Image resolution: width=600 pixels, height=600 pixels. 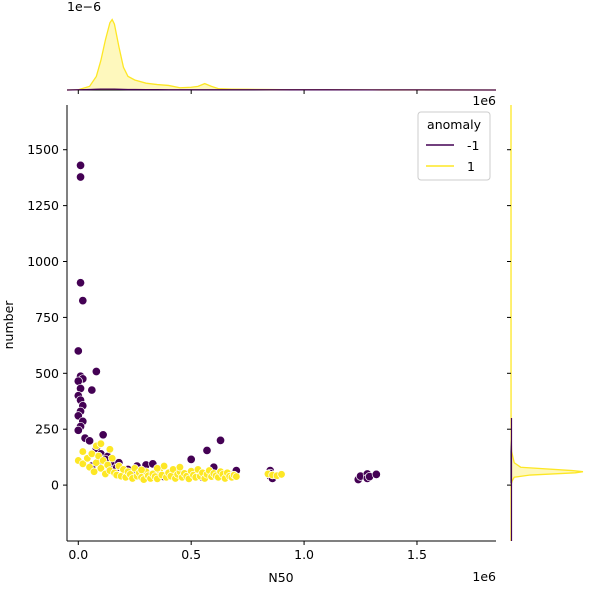 I want to click on top-kde-line-neg, so click(x=281, y=89).